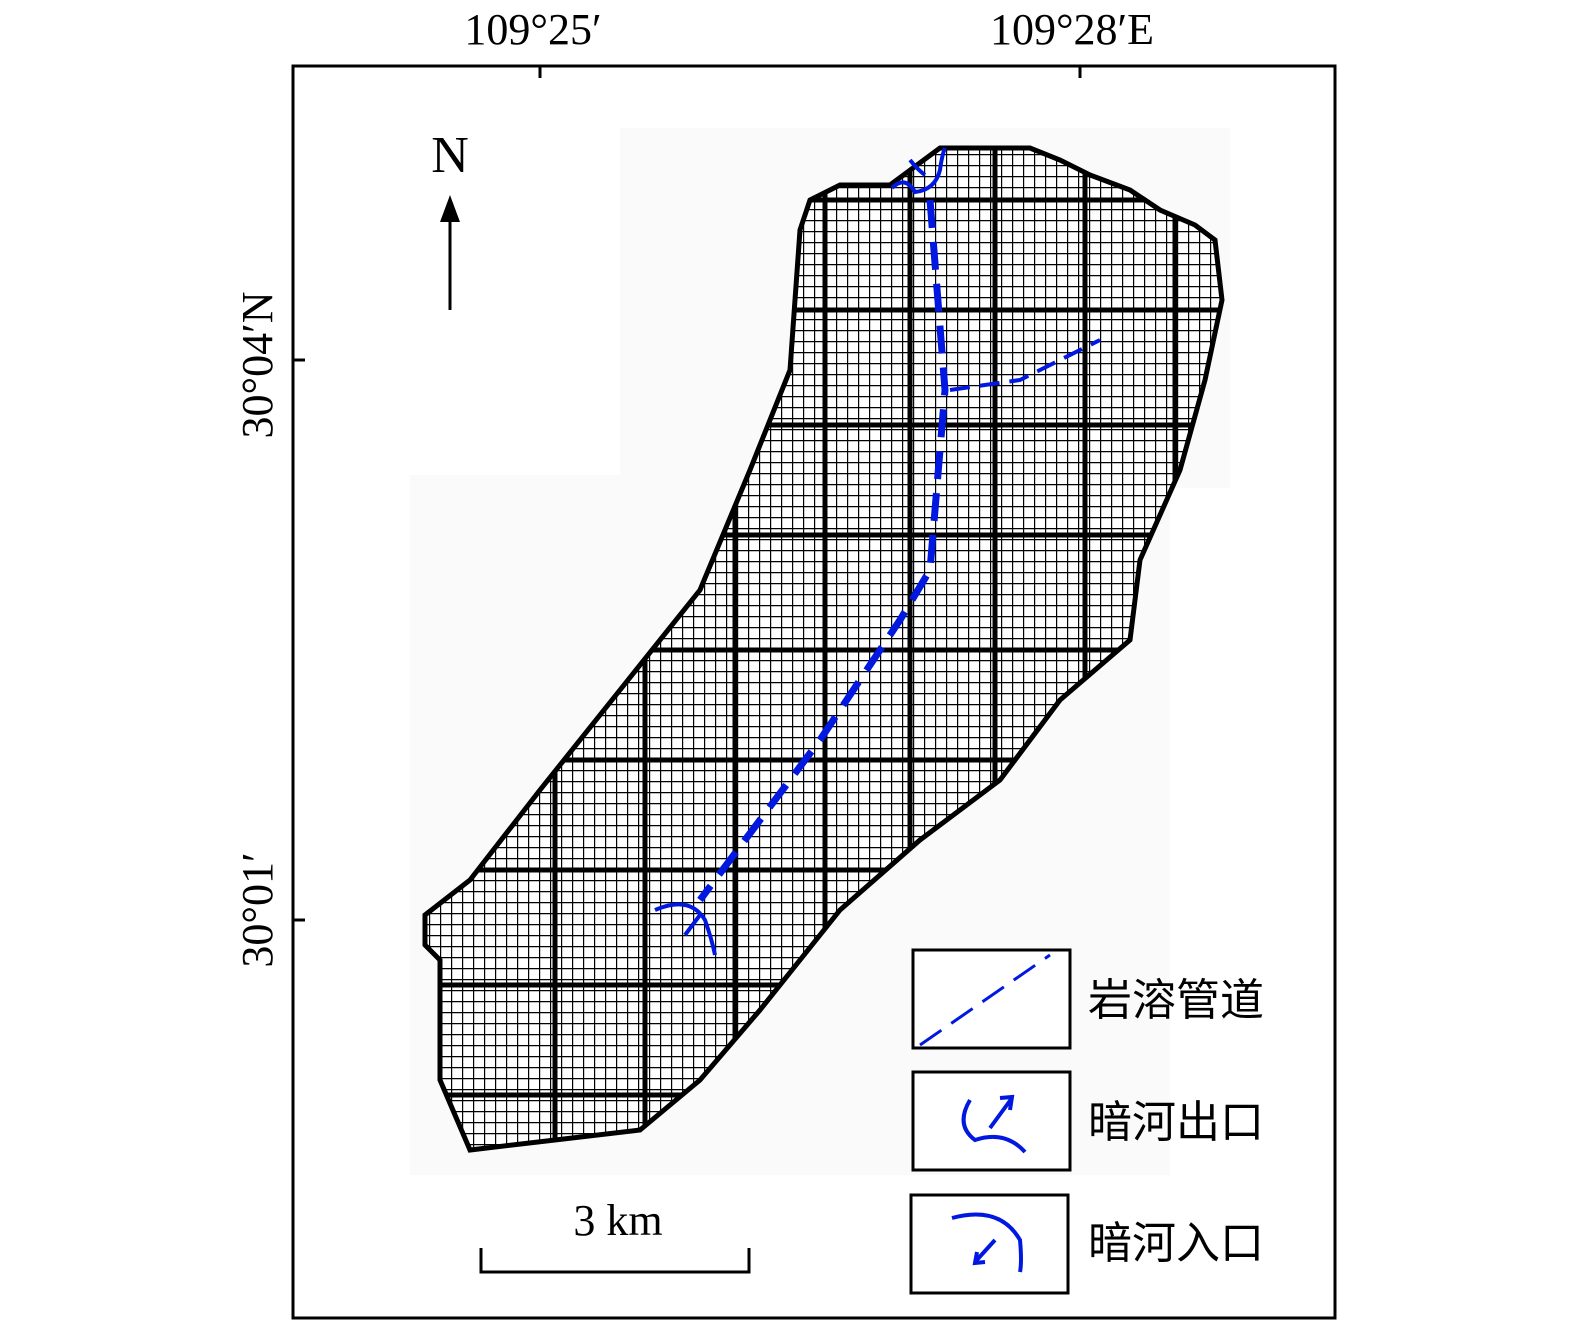 The image size is (1575, 1326). I want to click on inlet-symbol, so click(685, 929).